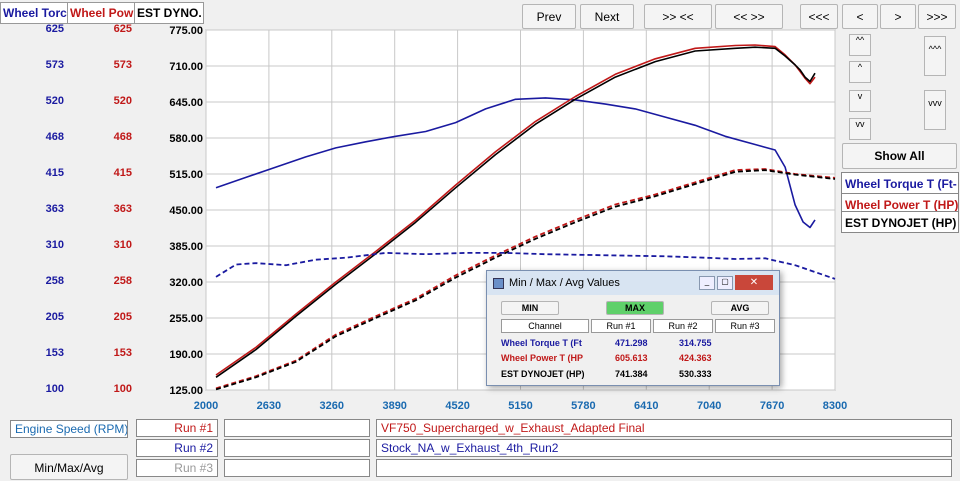 Image resolution: width=960 pixels, height=481 pixels. What do you see at coordinates (186, 247) in the screenshot?
I see `y-tick-label: 385.00` at bounding box center [186, 247].